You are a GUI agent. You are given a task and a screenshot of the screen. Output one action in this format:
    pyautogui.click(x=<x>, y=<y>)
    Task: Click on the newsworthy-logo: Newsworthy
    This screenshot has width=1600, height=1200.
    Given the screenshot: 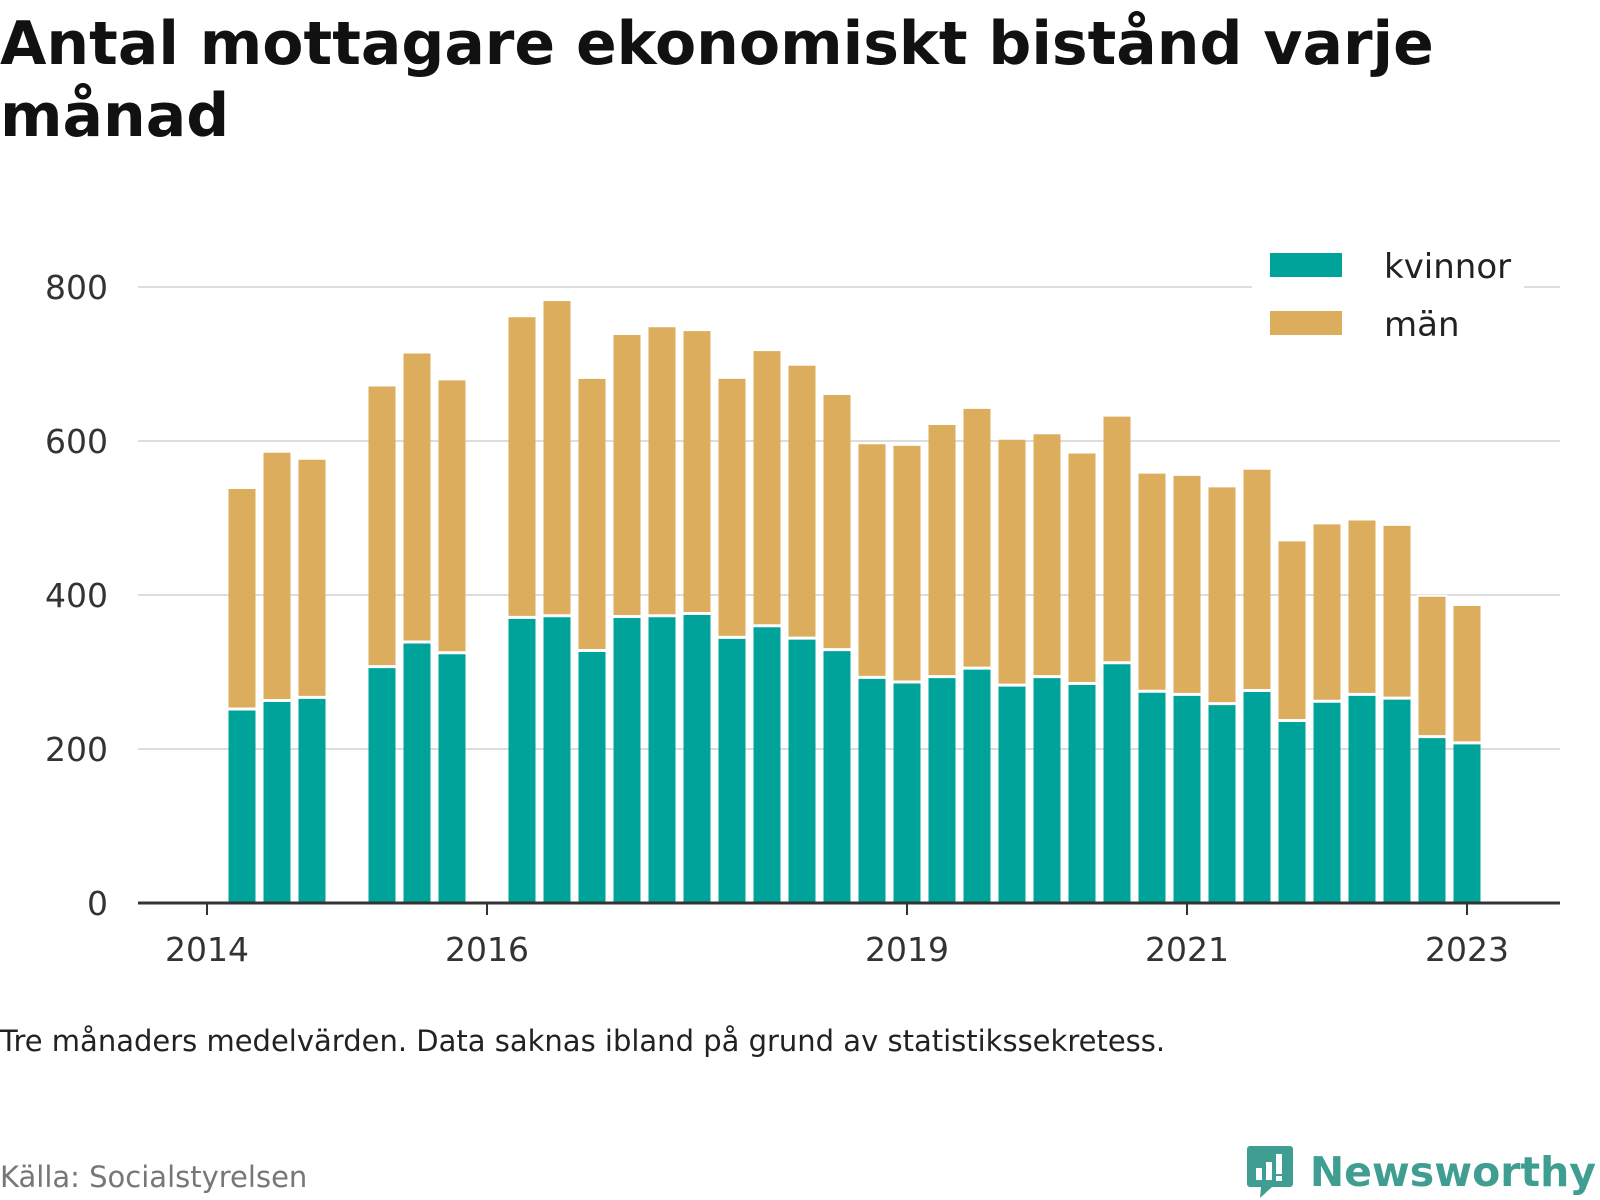 What is the action you would take?
    pyautogui.click(x=1421, y=1172)
    